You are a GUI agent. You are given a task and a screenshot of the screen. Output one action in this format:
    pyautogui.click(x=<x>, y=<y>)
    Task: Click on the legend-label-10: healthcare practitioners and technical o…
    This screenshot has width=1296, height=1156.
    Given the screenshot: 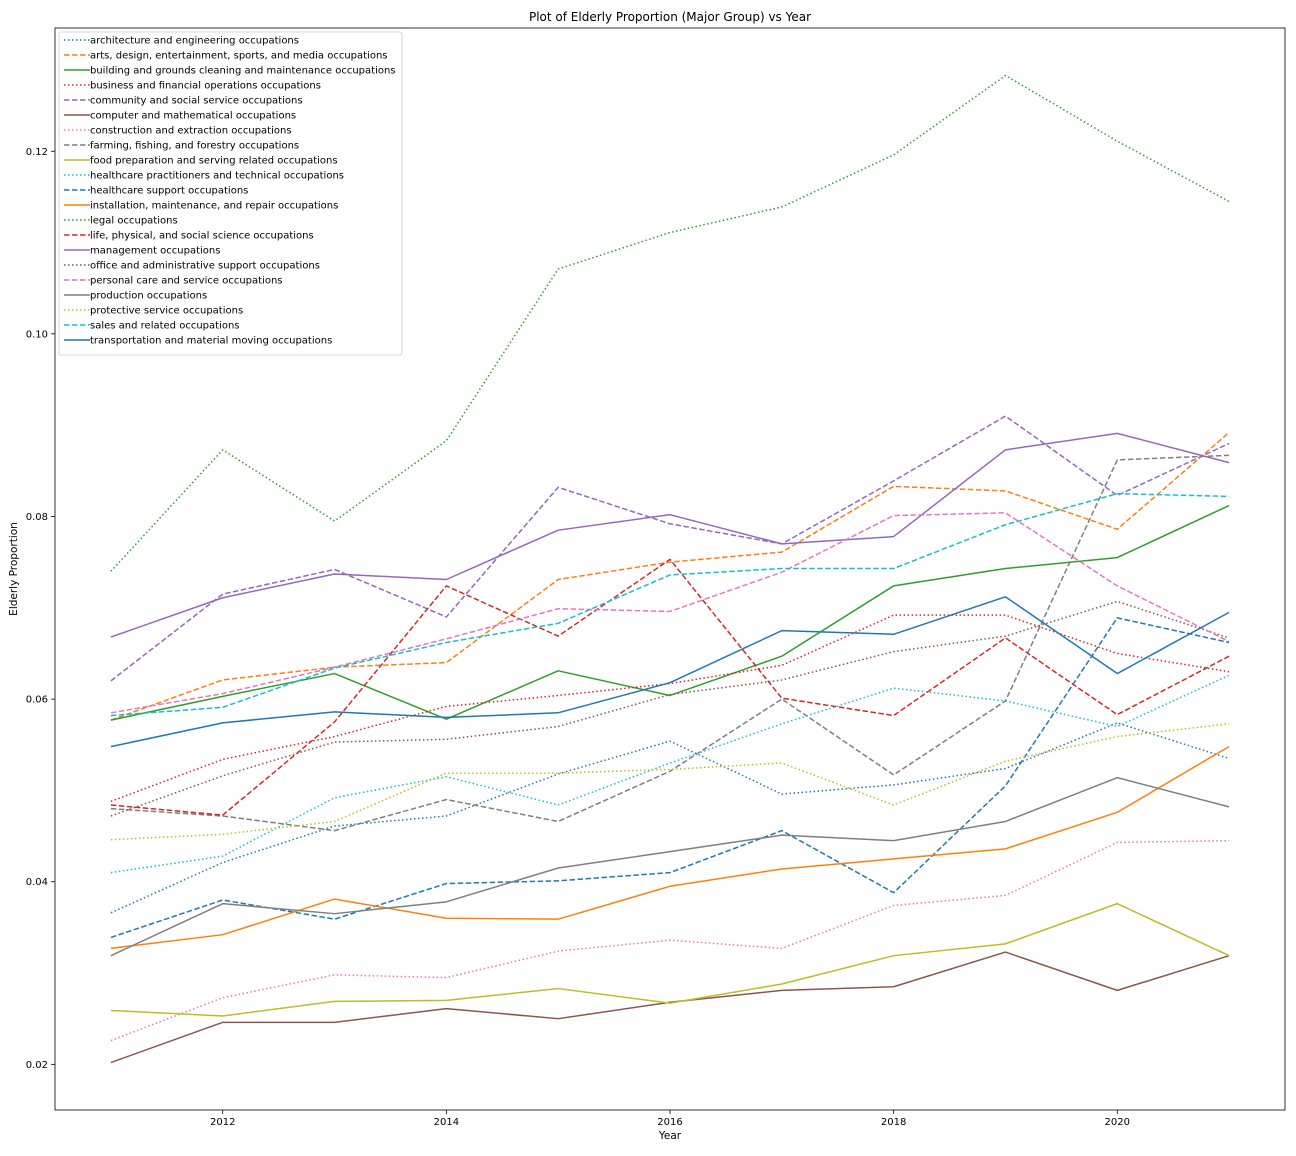 What is the action you would take?
    pyautogui.click(x=217, y=176)
    